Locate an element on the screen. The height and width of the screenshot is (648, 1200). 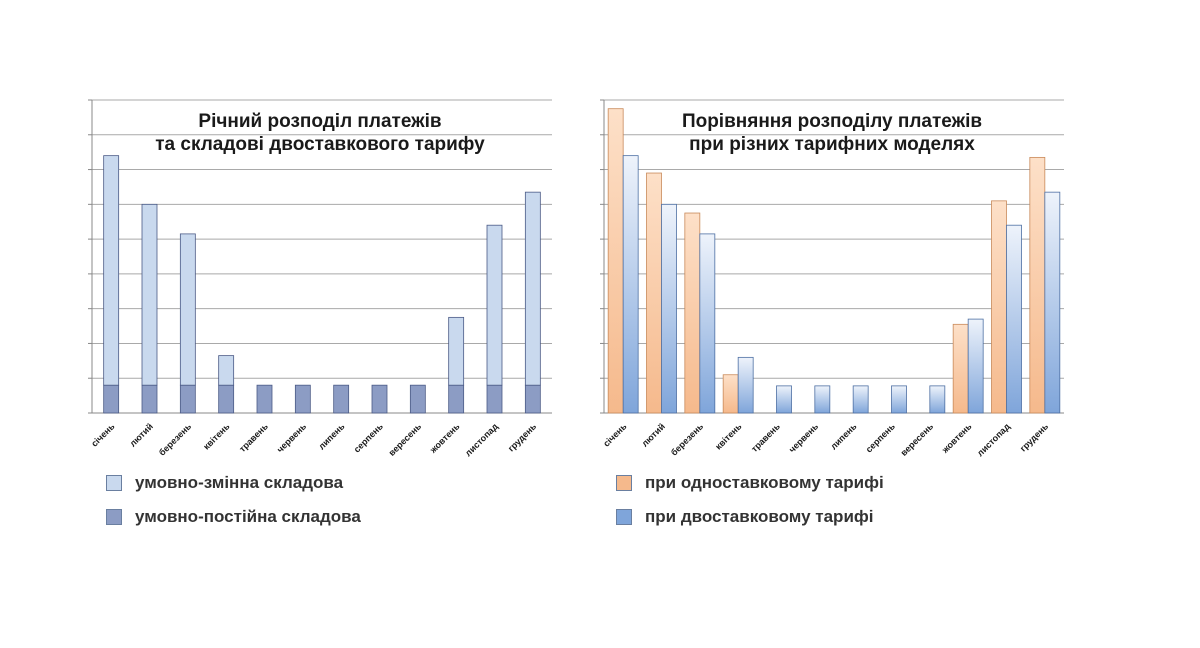
bar-при-одноставковому-тарифі-грудень is located at coordinates (1037, 285).